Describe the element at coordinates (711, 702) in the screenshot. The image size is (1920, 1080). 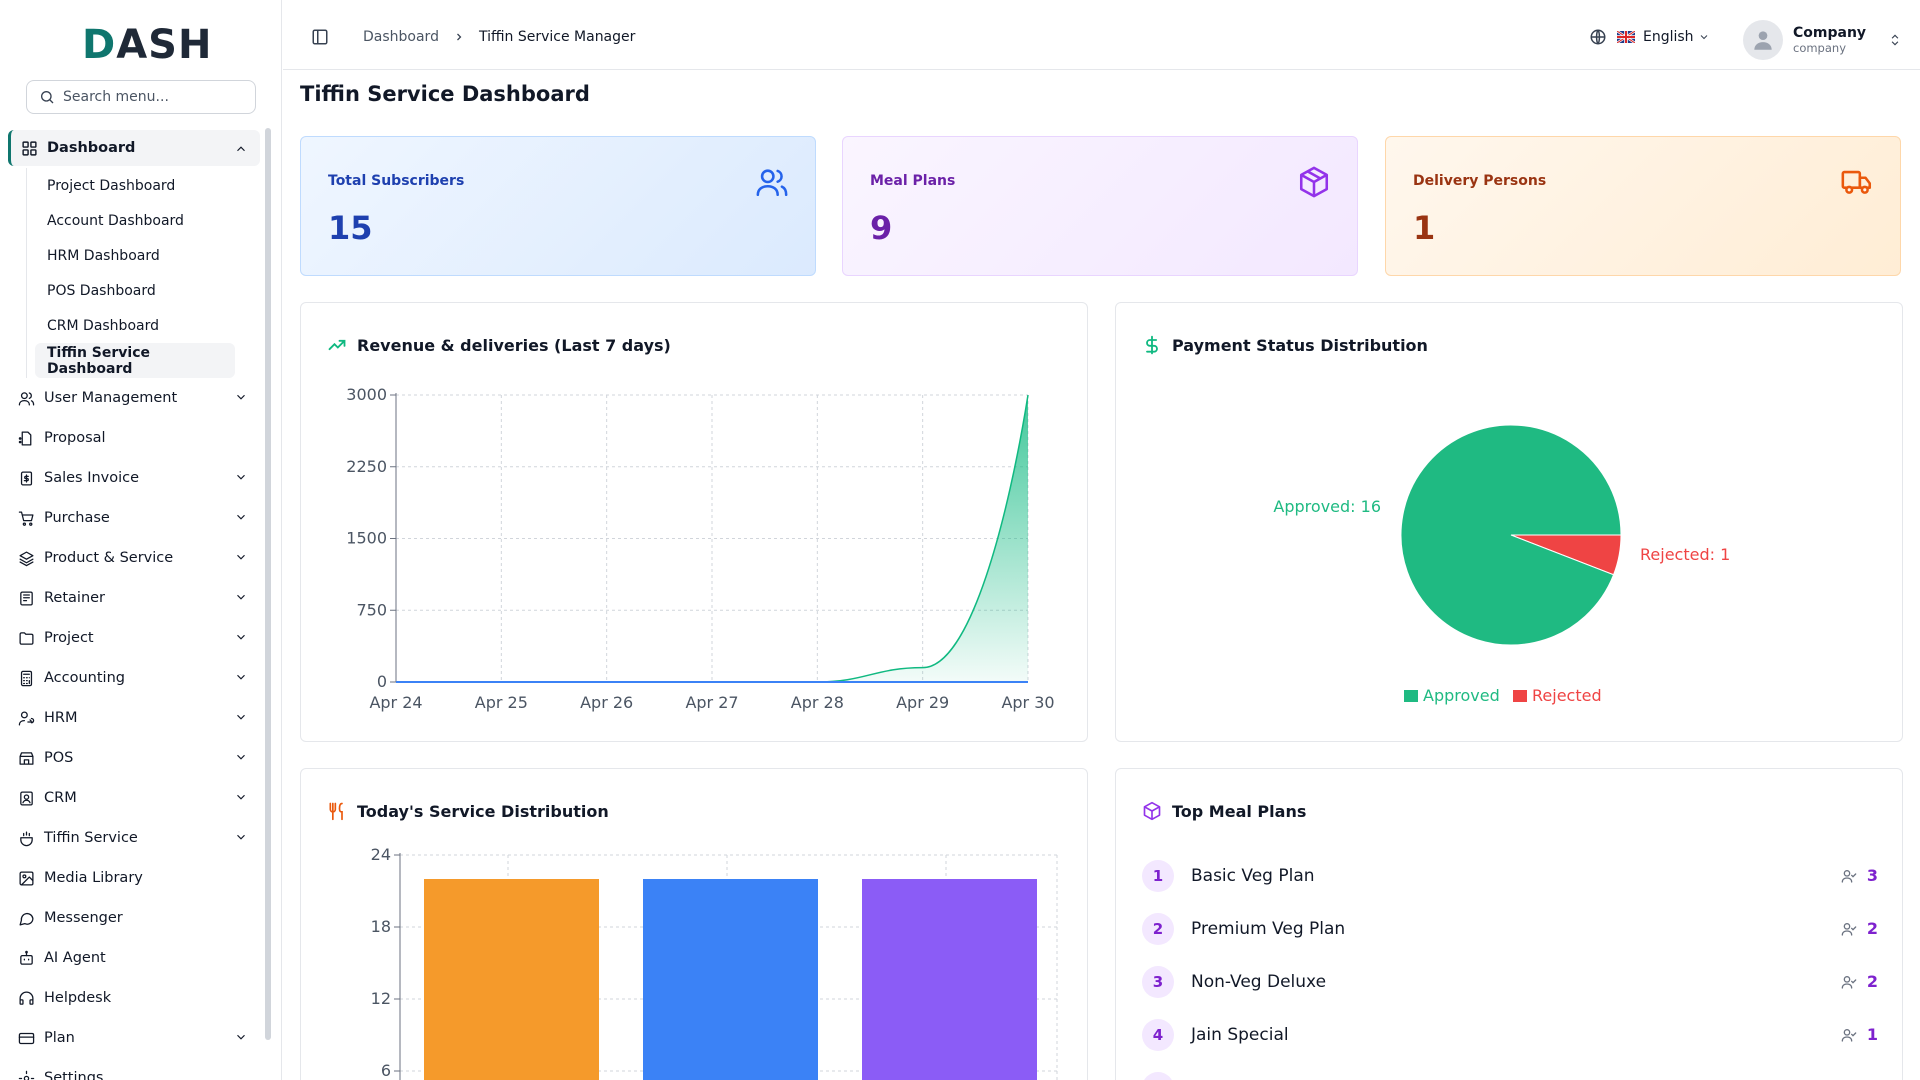
I see `x-tick-label: Apr 27` at that location.